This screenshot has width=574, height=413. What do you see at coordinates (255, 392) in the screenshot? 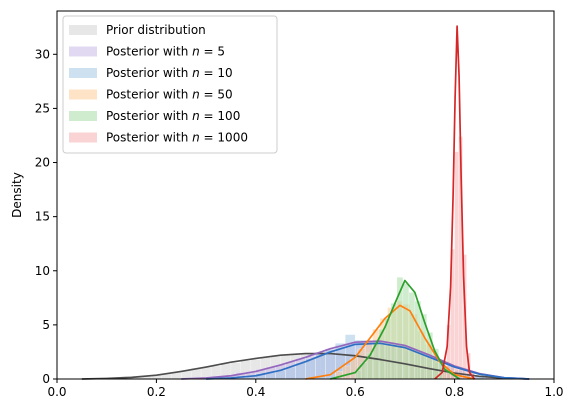
I see `x-tick-label: 0.4` at bounding box center [255, 392].